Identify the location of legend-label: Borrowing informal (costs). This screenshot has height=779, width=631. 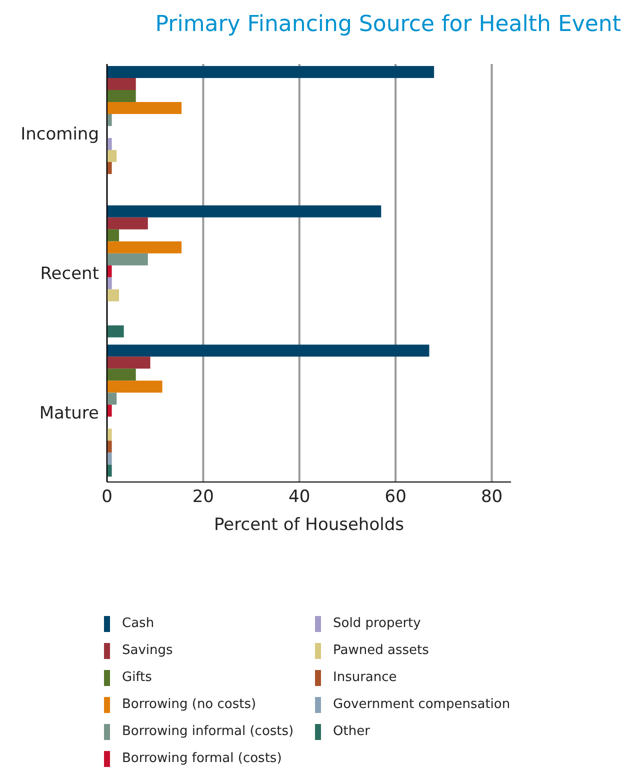
(208, 731).